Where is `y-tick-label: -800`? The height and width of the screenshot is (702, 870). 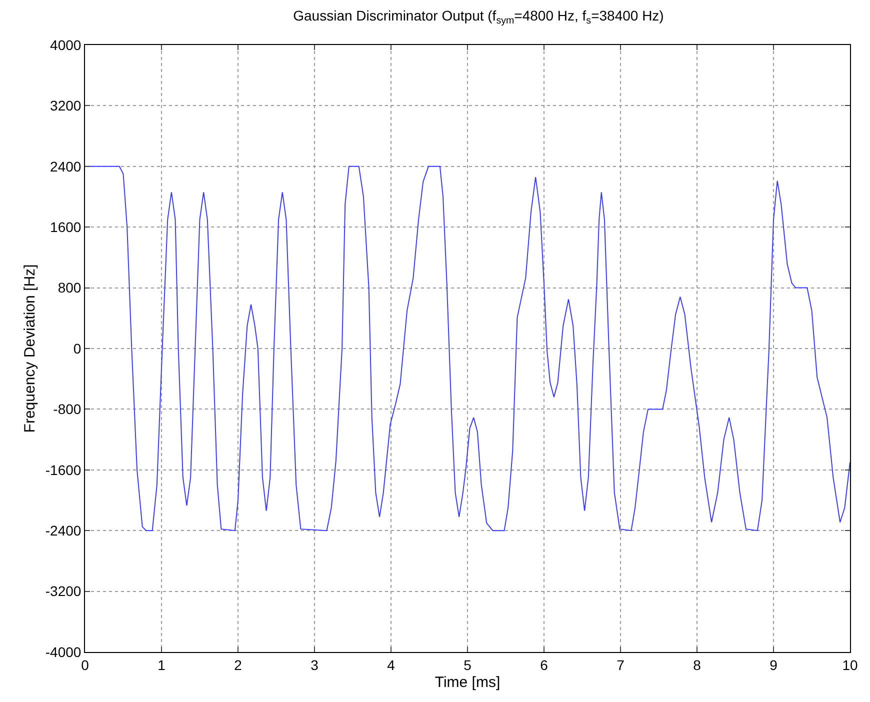 y-tick-label: -800 is located at coordinates (67, 409).